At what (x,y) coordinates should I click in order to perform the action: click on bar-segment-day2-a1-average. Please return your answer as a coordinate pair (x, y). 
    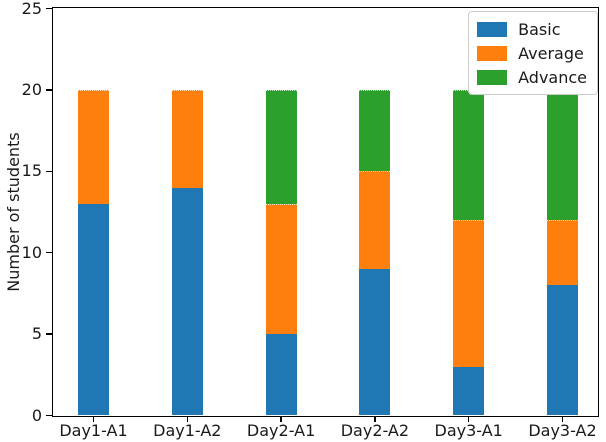
    Looking at the image, I should click on (281, 269).